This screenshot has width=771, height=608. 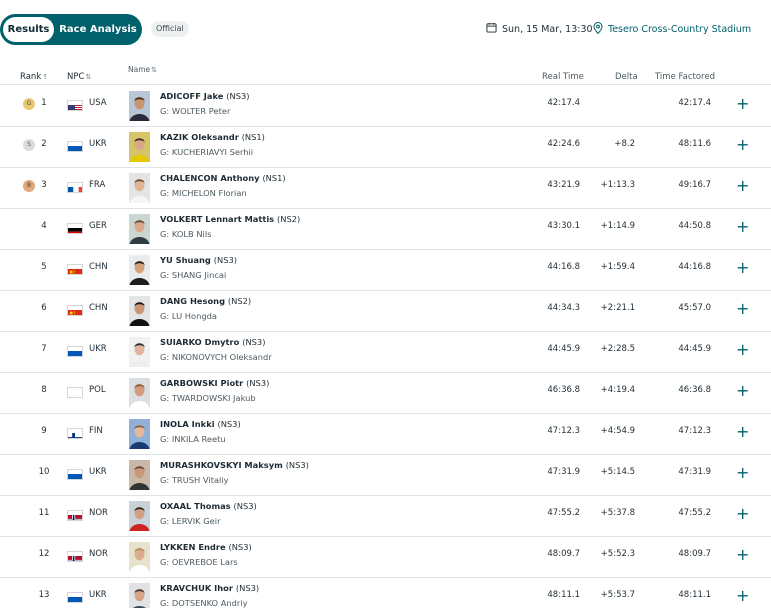 I want to click on athlete-name-text: KRAVCHUK Ihor, so click(x=196, y=588).